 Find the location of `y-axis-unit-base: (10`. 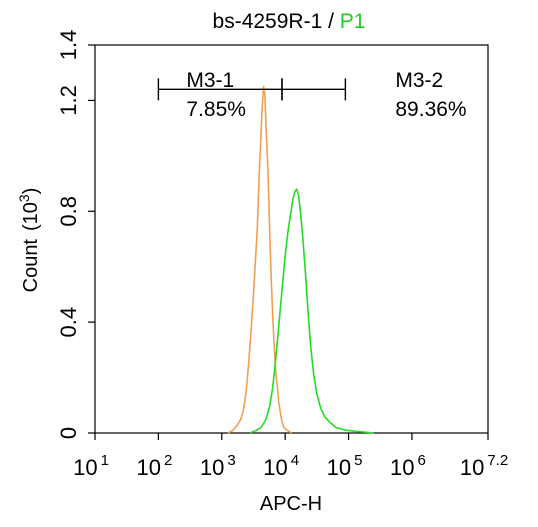

y-axis-unit-base: (10 is located at coordinates (31, 216).